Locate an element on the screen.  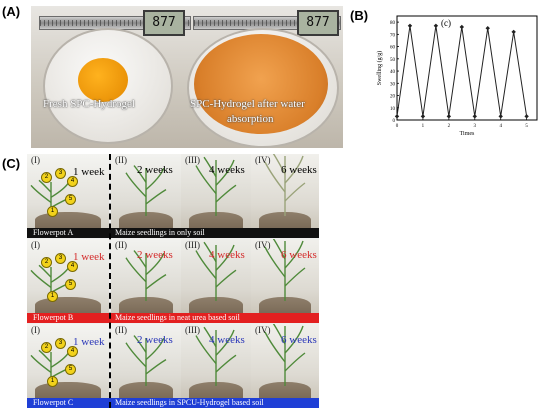
y-tick-label: 40 is located at coordinates (393, 72).